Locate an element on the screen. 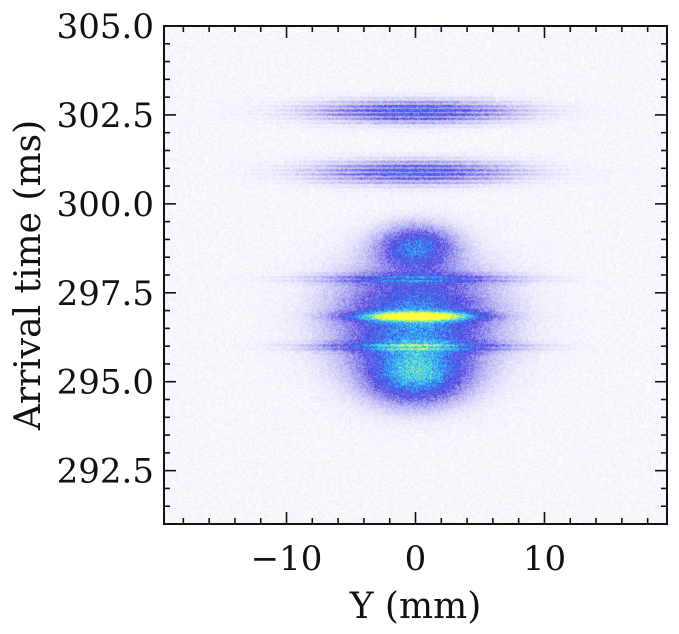 The height and width of the screenshot is (634, 679). y-tick-label: 295.0 is located at coordinates (105, 383).